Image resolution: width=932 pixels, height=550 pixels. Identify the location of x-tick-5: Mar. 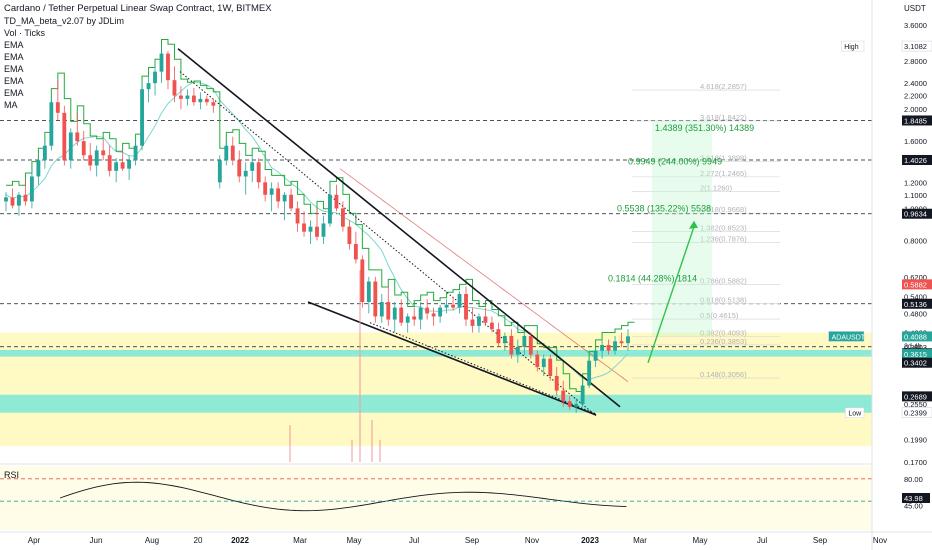
(300, 540).